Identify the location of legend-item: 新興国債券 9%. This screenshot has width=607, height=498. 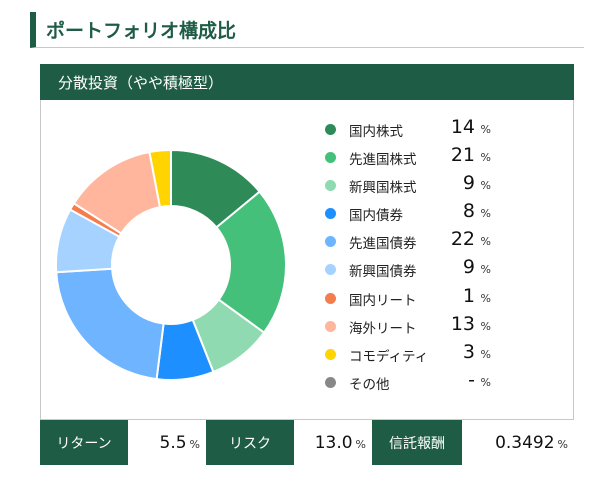
(415, 269).